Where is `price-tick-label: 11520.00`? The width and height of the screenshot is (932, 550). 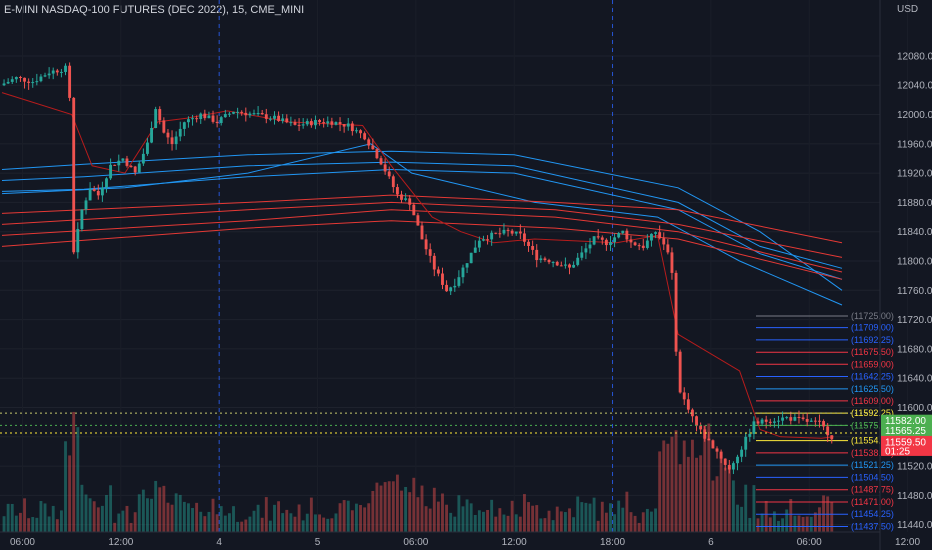
price-tick-label: 11520.00 is located at coordinates (914, 467).